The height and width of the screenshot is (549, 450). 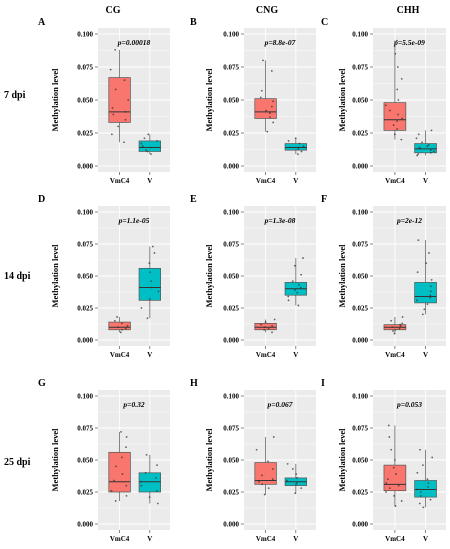 What do you see at coordinates (295, 355) in the screenshot?
I see `x-tick-label: V` at bounding box center [295, 355].